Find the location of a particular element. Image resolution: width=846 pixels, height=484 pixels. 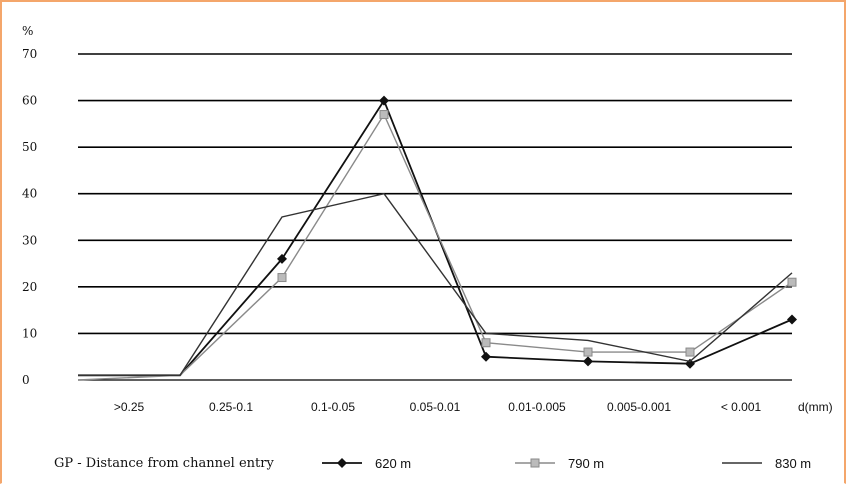

x-tick-label-1: 0.25-0.1 is located at coordinates (231, 407).